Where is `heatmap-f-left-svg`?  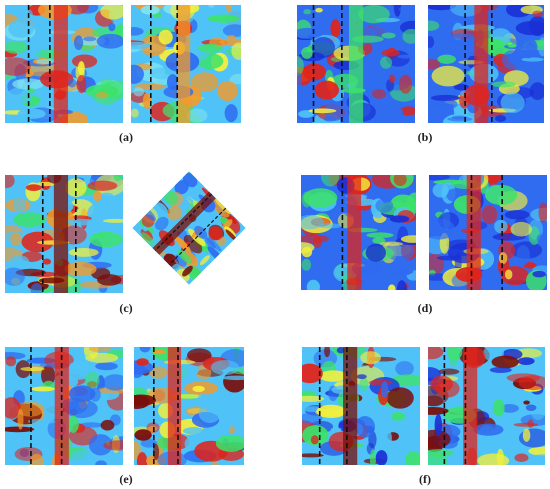
heatmap-f-left-svg is located at coordinates (361, 406).